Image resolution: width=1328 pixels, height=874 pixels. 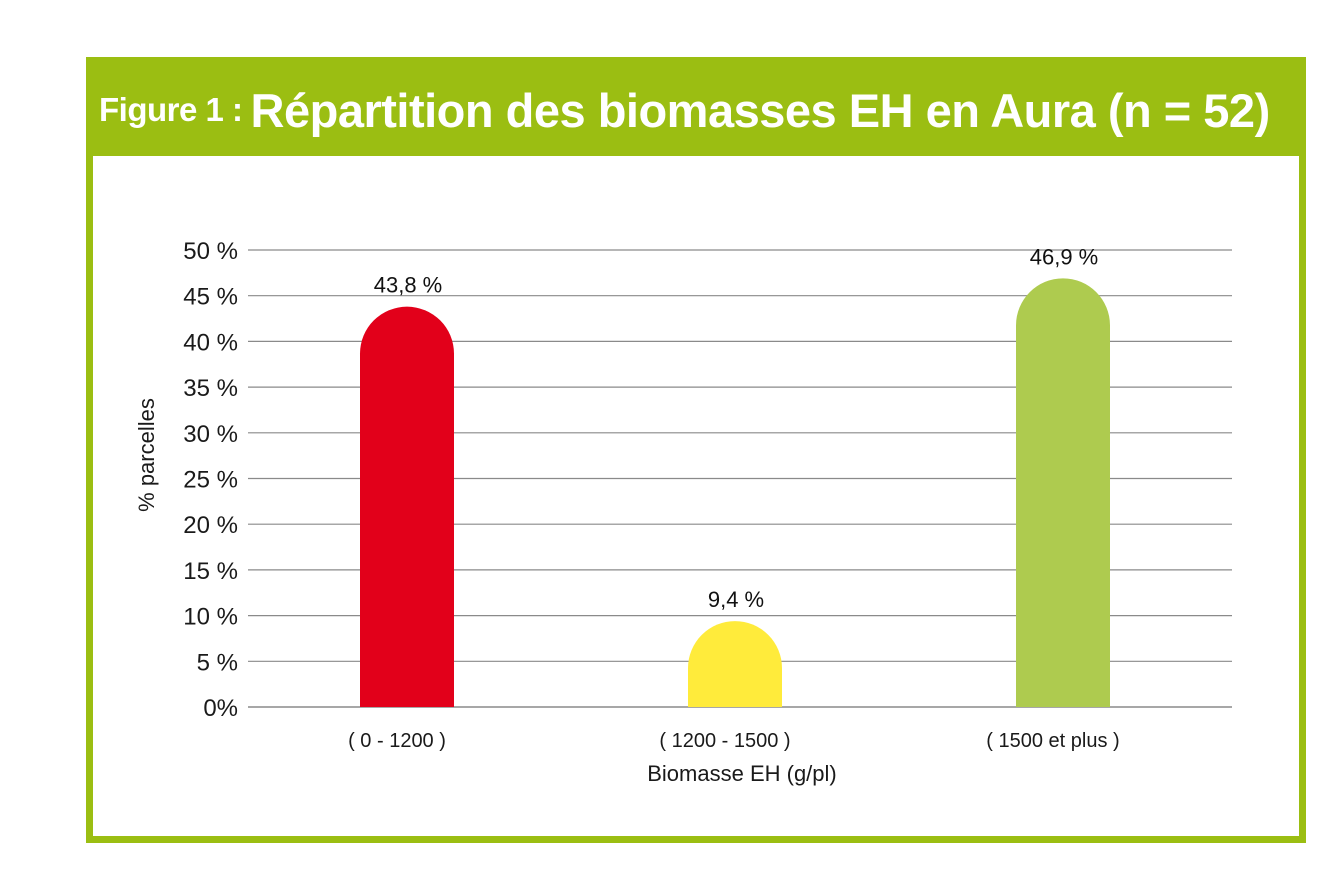 I want to click on y-tick-label: 10 %, so click(x=210, y=617).